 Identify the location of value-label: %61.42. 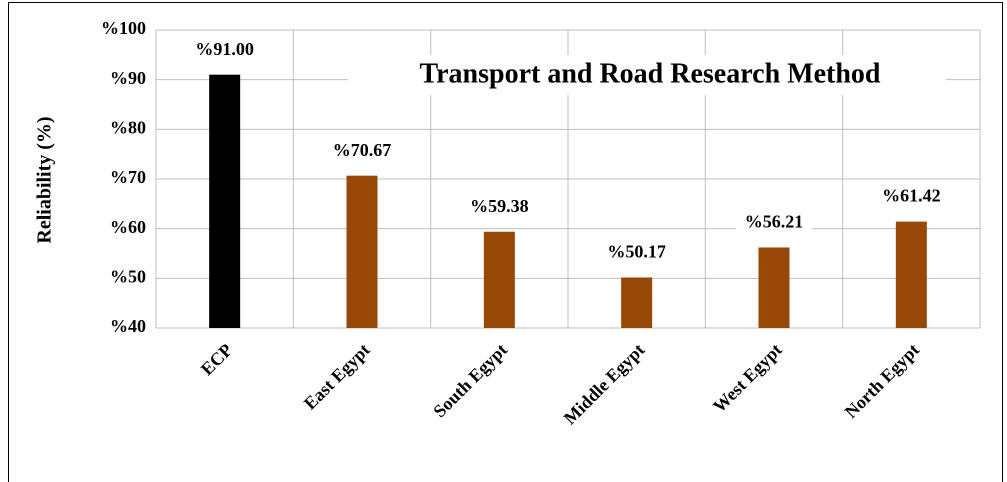
(911, 196).